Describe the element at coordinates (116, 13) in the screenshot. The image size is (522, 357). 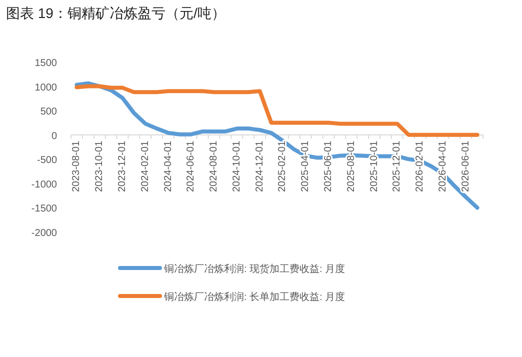
I see `chart-title: 图表 19：铜精矿冶炼盈亏（元/吨）` at that location.